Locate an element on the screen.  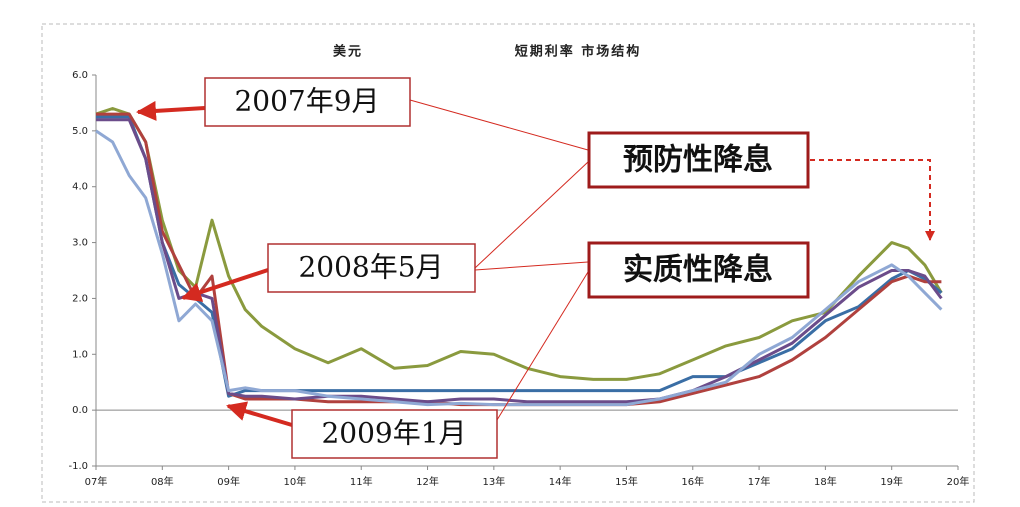
x-tick-label: 18年 is located at coordinates (825, 481).